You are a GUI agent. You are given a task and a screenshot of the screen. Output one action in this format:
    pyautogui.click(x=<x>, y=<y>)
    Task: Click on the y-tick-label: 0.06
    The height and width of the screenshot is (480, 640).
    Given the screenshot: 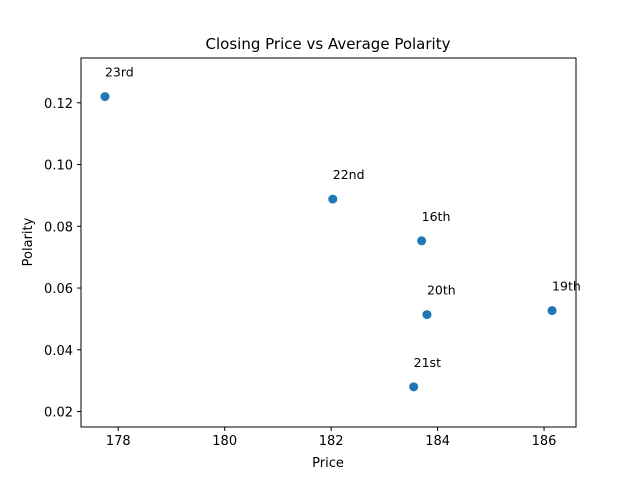 What is the action you would take?
    pyautogui.click(x=58, y=289)
    